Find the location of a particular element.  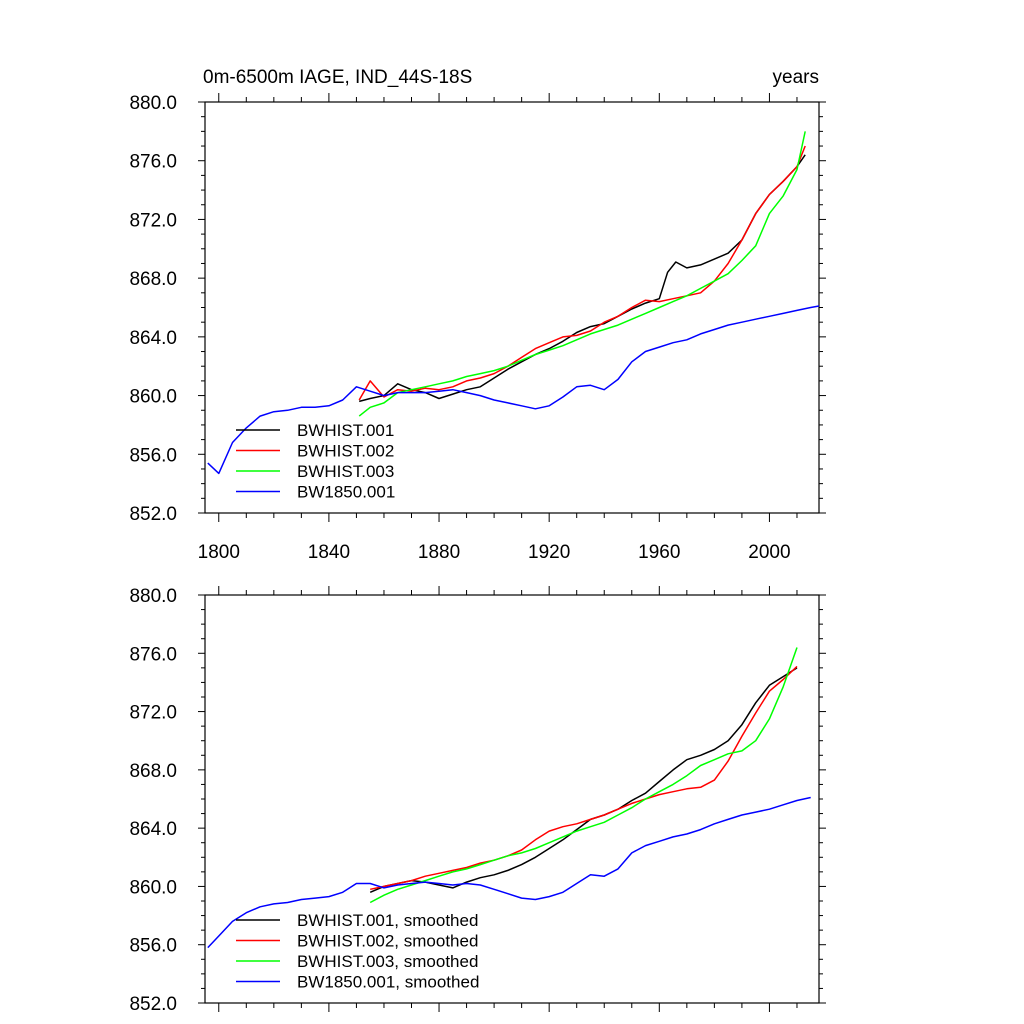

legend-label: BWHIST.003, smoothed is located at coordinates (387, 961).